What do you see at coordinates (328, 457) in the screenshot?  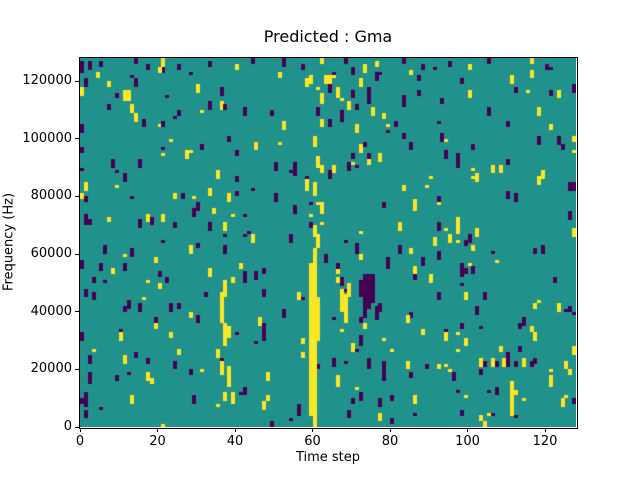 I see `x-axis-label: Time step` at bounding box center [328, 457].